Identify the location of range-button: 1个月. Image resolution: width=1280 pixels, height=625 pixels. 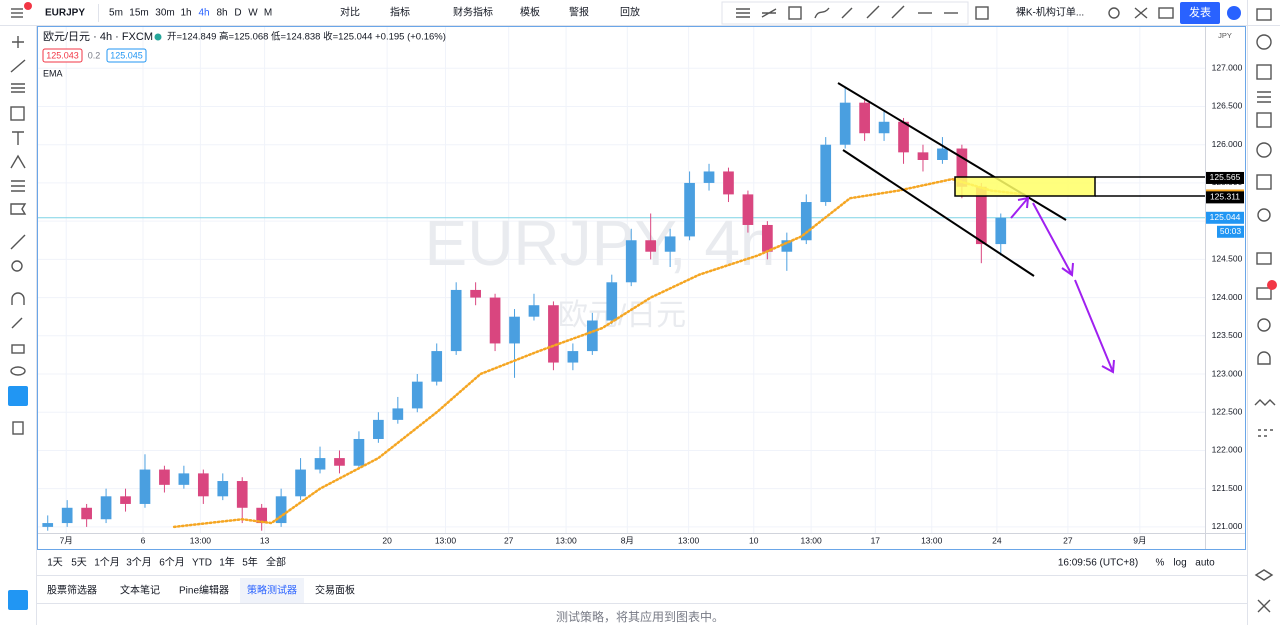
(107, 563).